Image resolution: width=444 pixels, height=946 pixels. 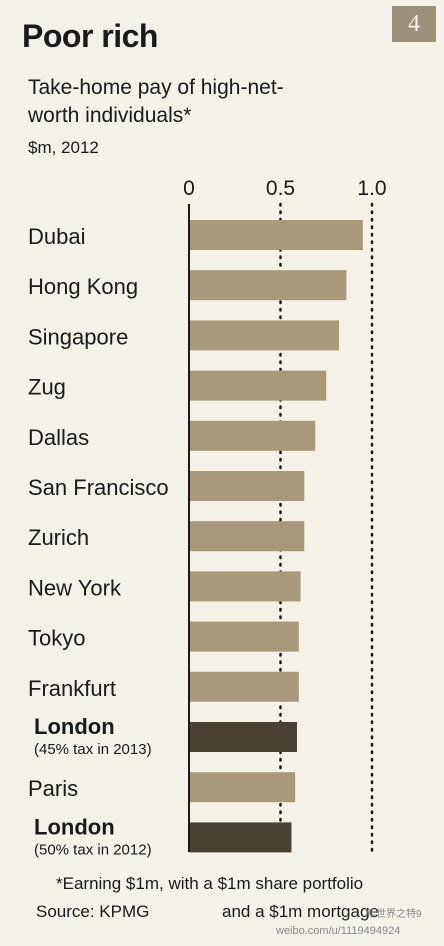 What do you see at coordinates (58, 537) in the screenshot?
I see `category-label: Zurich` at bounding box center [58, 537].